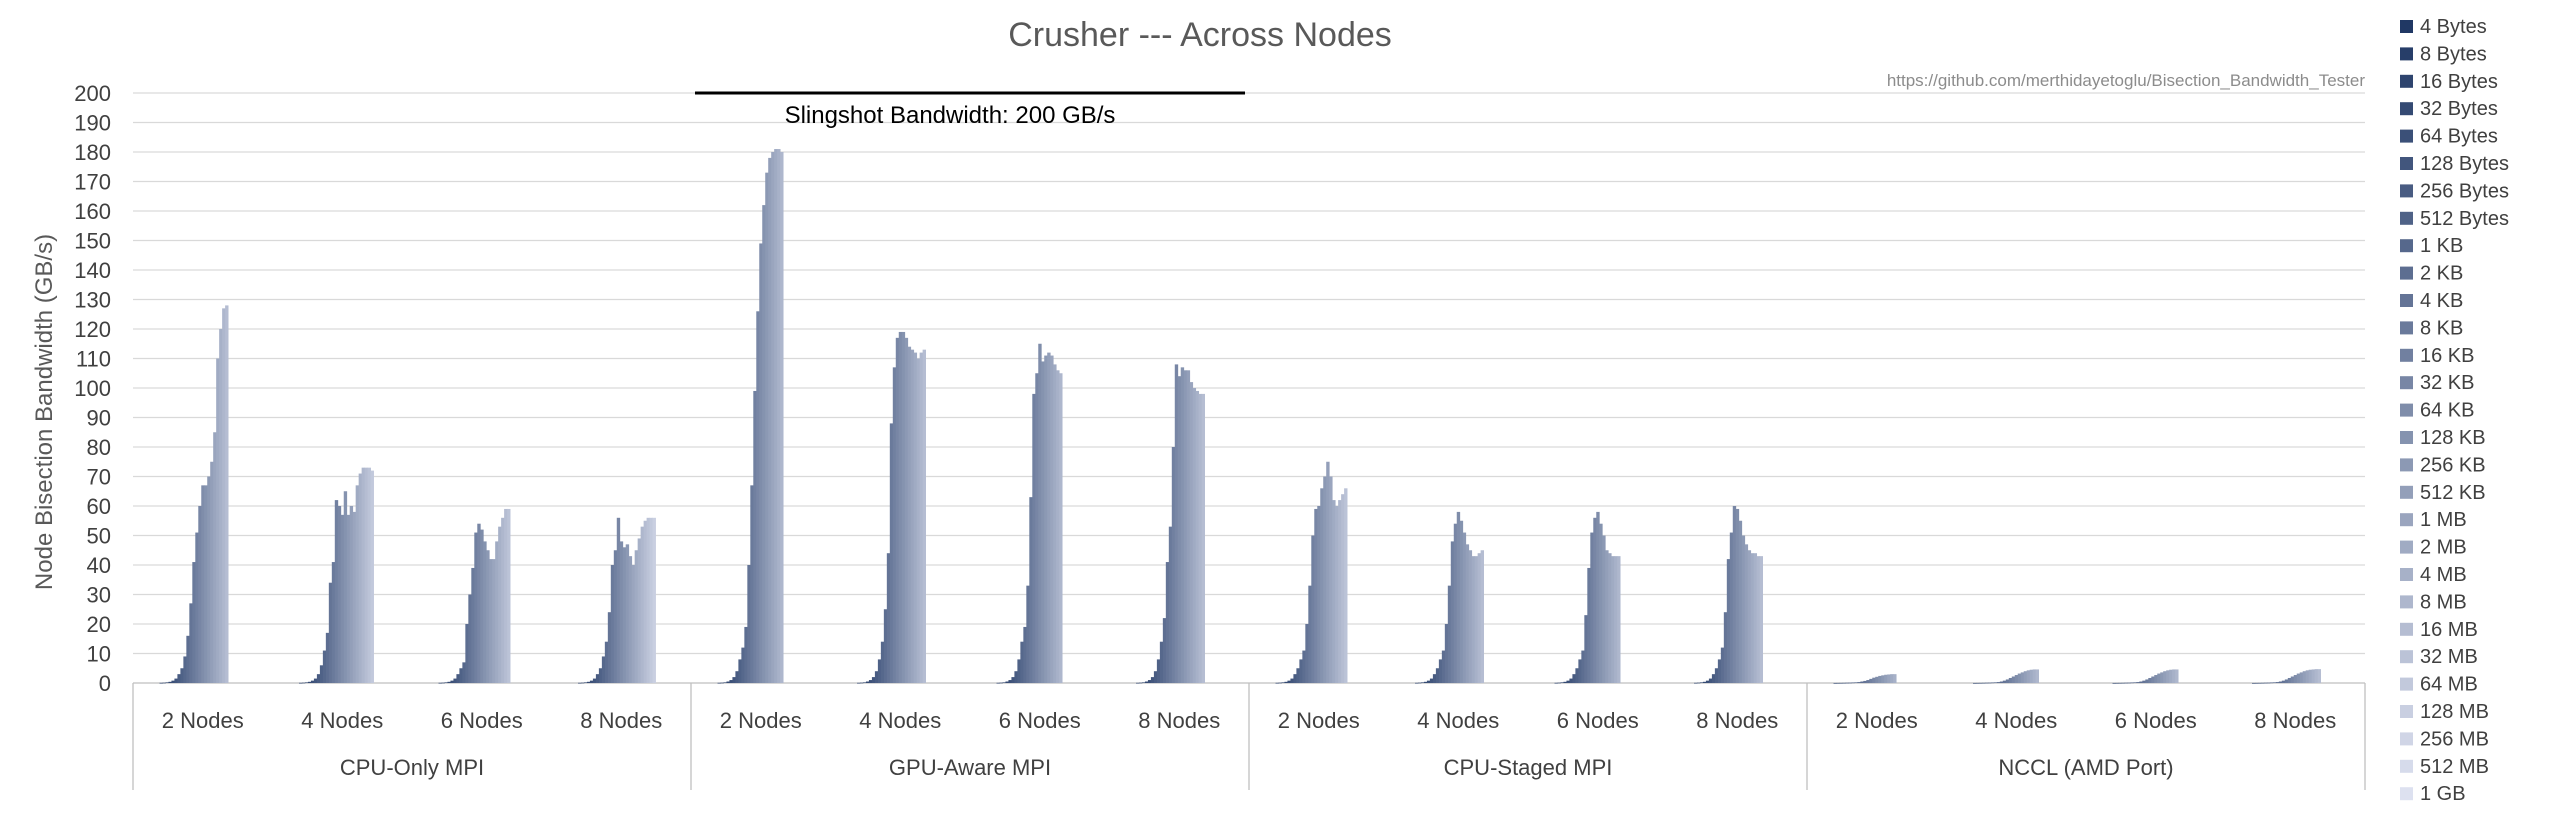 The image size is (2556, 820). I want to click on y-tick-label: 40, so click(99, 565).